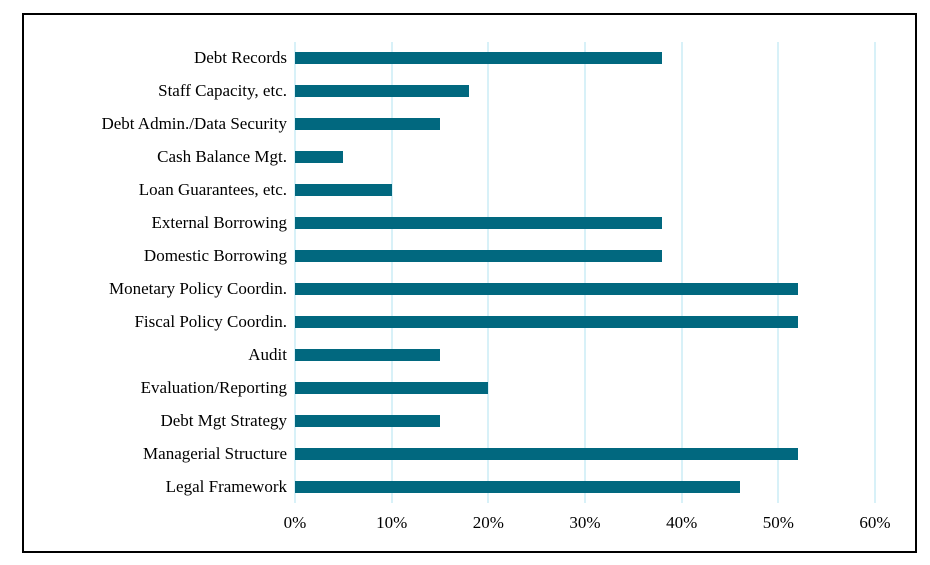  What do you see at coordinates (778, 522) in the screenshot?
I see `x-tick-label: 50%` at bounding box center [778, 522].